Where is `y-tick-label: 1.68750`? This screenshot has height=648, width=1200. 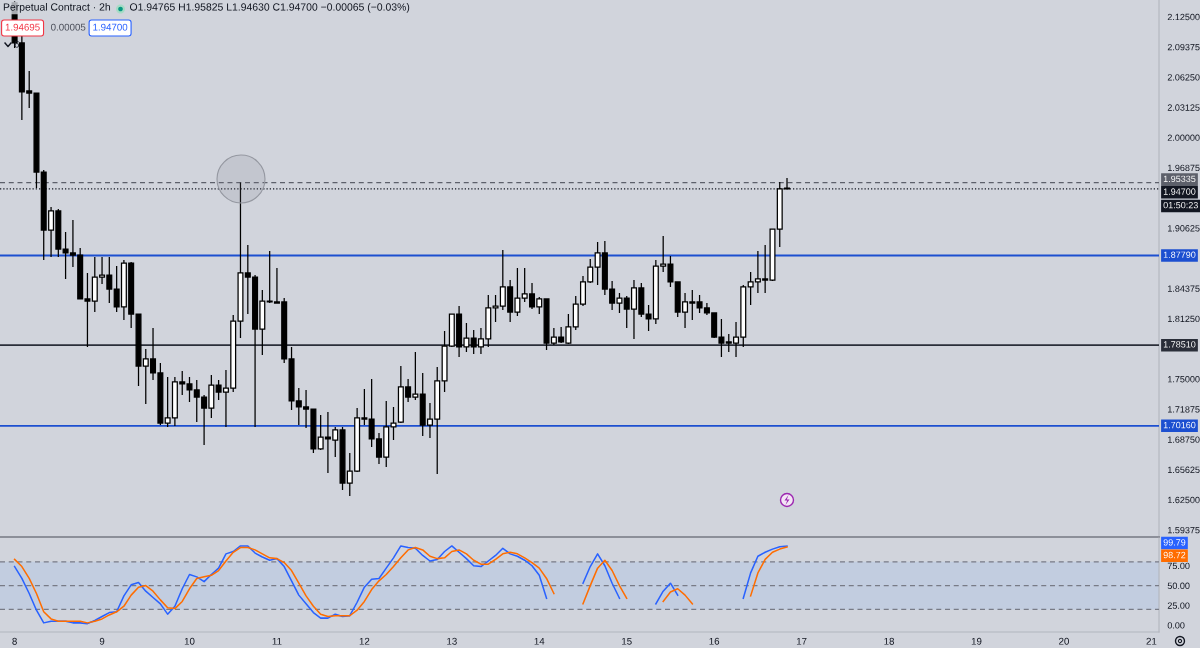
y-tick-label: 1.68750 is located at coordinates (1184, 439).